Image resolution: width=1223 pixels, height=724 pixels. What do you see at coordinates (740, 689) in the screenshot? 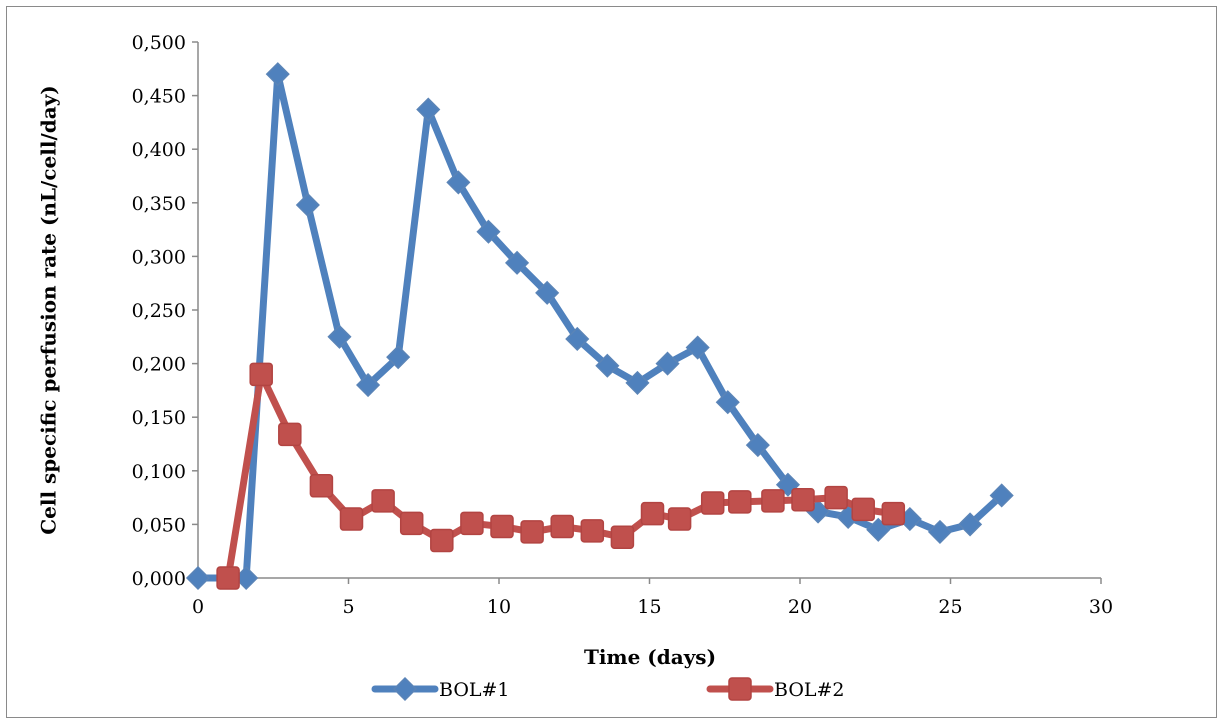
I see `legend-marker-bol2` at bounding box center [740, 689].